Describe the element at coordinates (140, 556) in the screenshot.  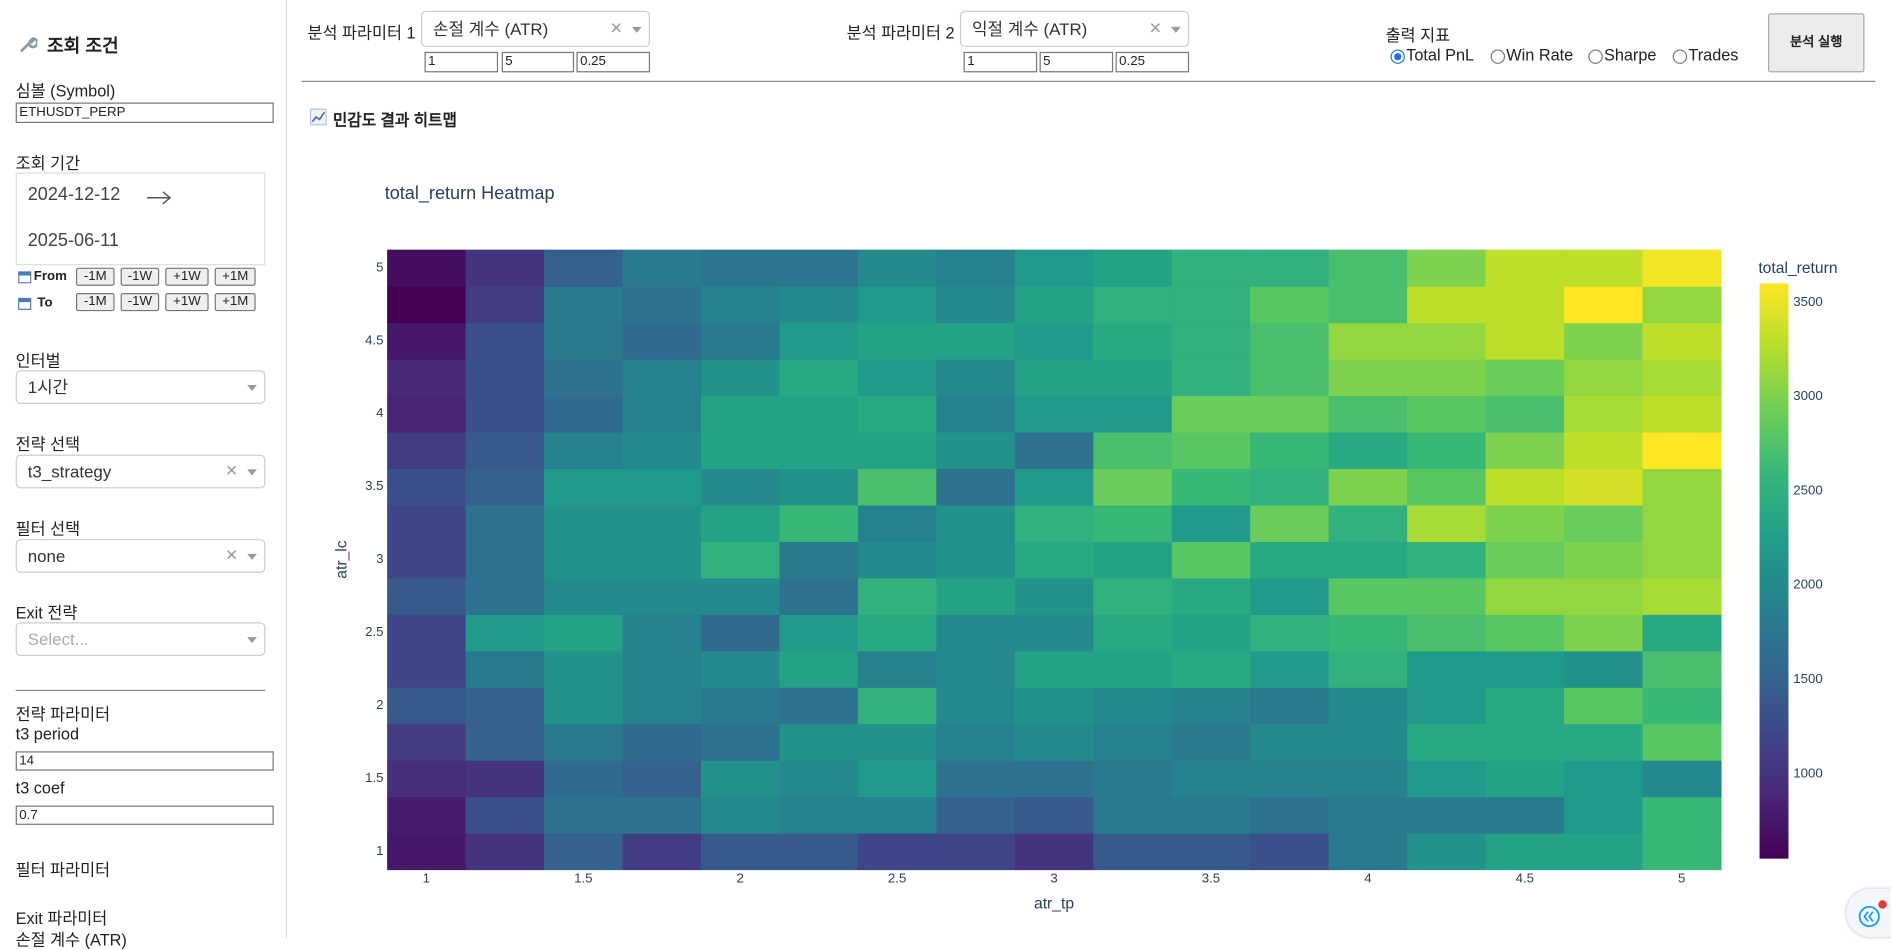
I see `filter-dropdown: none ×` at that location.